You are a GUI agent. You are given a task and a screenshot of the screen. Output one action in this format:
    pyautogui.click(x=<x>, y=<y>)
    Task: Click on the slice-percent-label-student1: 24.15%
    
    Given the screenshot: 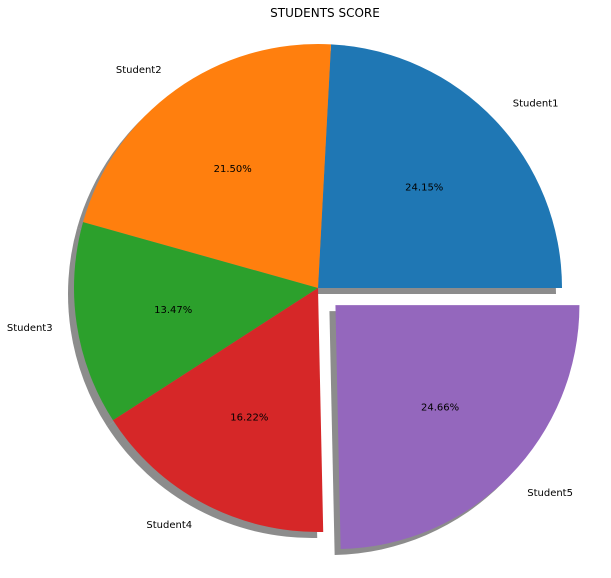 What is the action you would take?
    pyautogui.click(x=424, y=187)
    